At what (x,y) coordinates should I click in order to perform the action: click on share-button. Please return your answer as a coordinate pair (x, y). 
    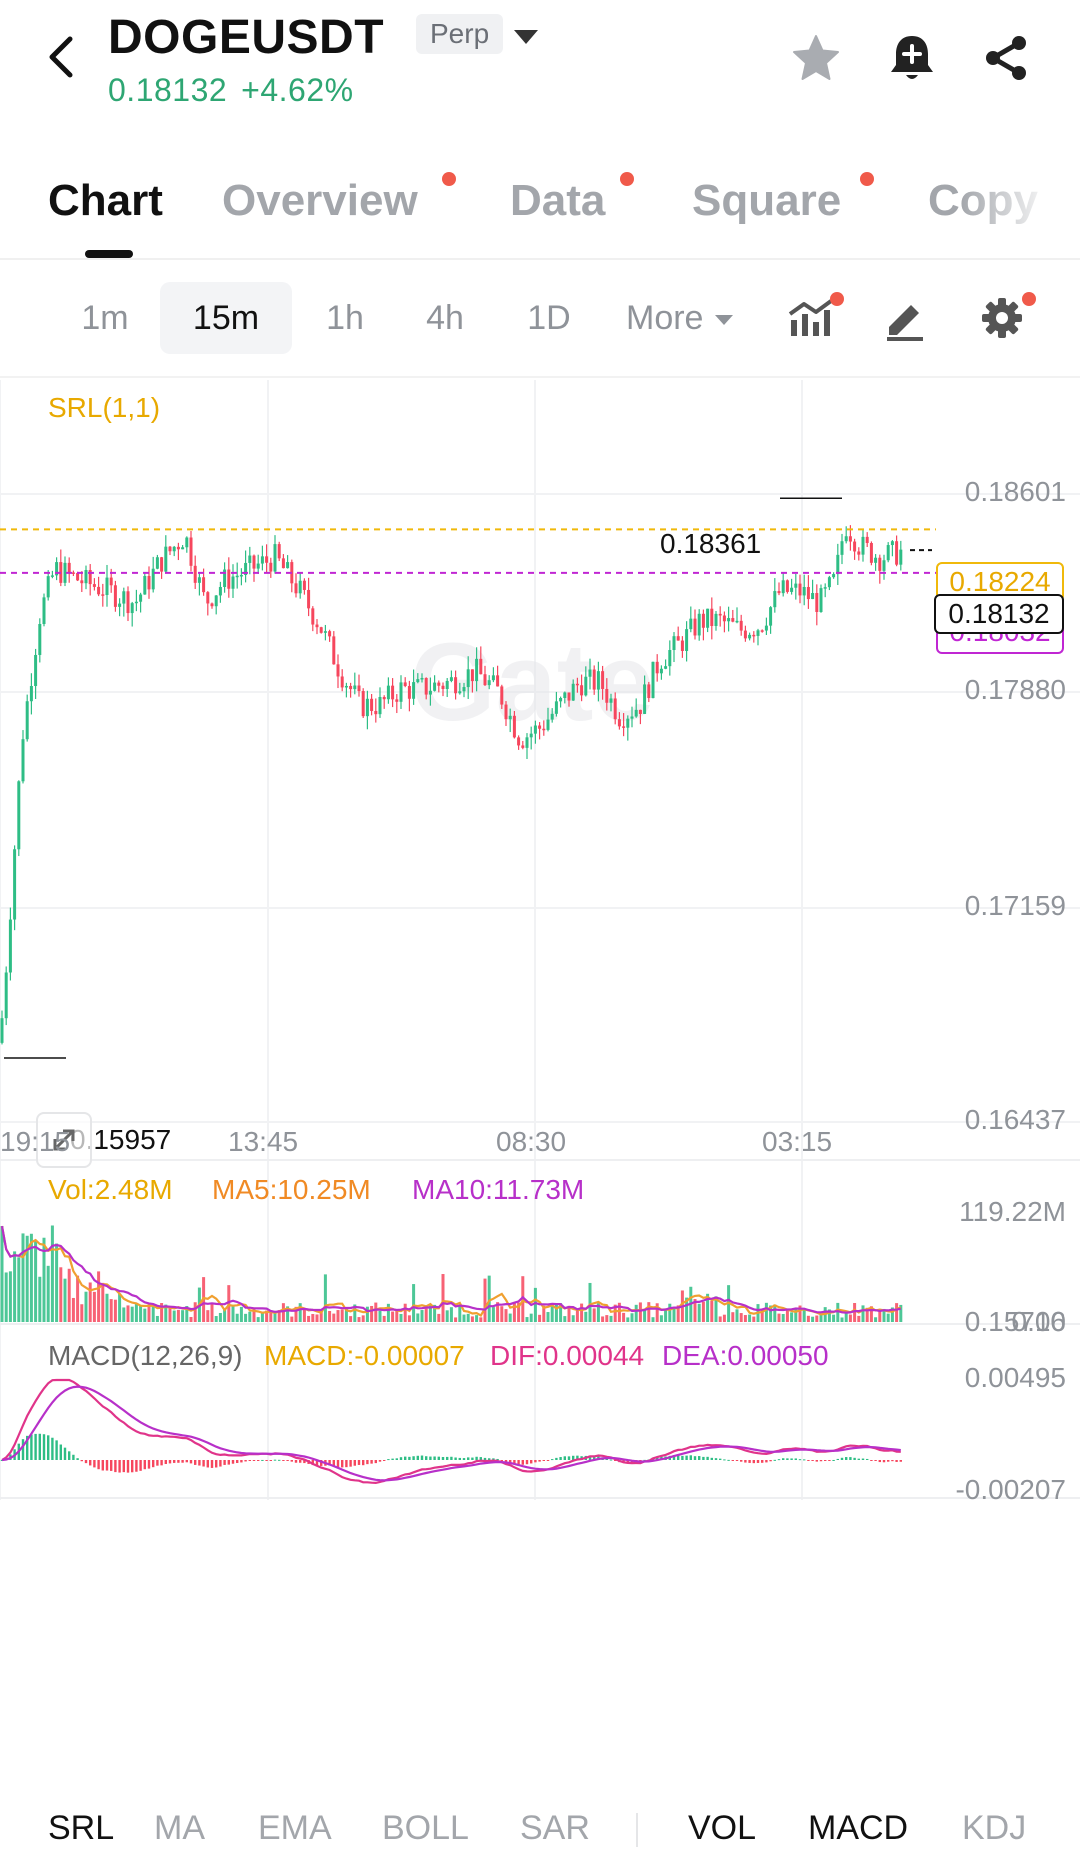
    Looking at the image, I should click on (1006, 58).